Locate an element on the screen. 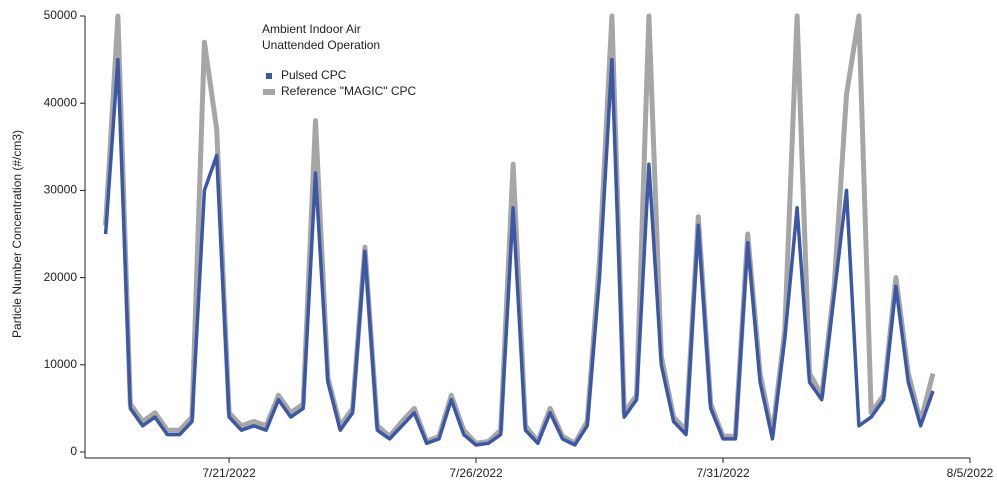 This screenshot has width=997, height=485. y-tick-label: 50000 is located at coordinates (61, 15).